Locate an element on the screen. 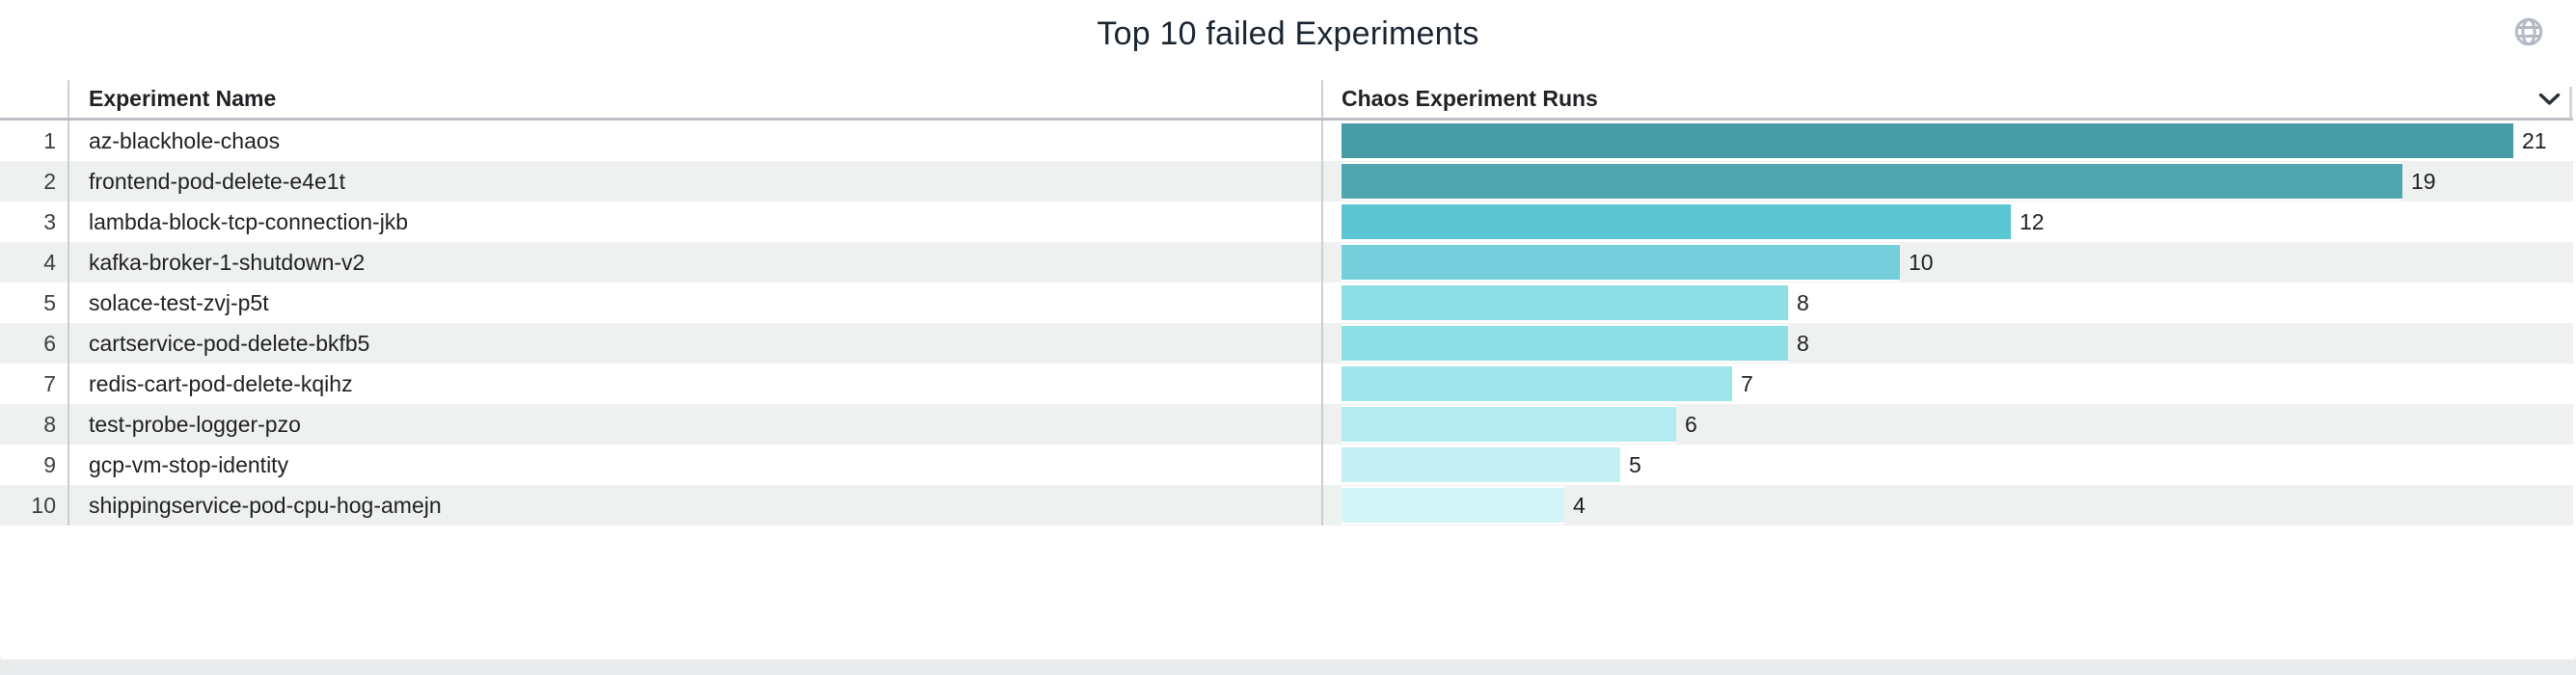 This screenshot has height=675, width=2576. bar-value-label: 10 is located at coordinates (1921, 262).